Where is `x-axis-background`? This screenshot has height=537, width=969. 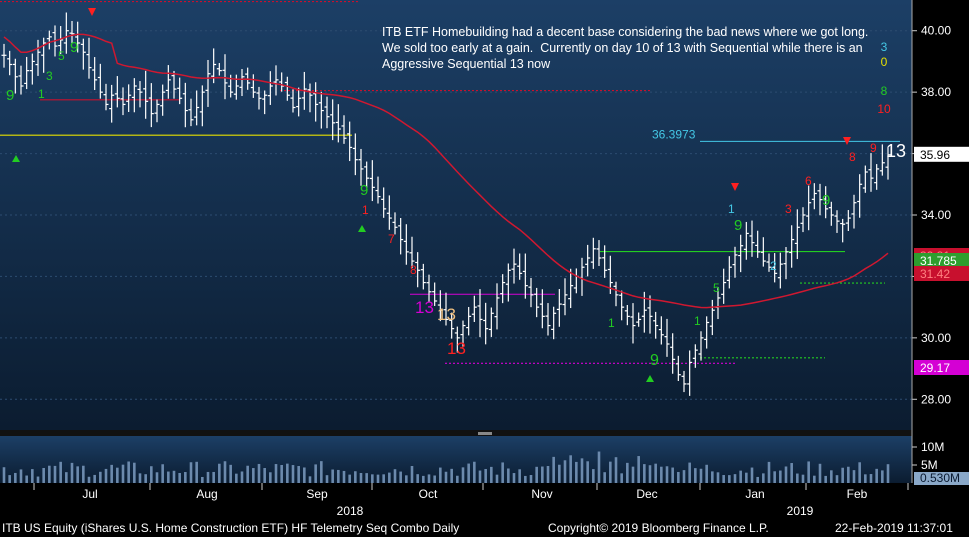 x-axis-background is located at coordinates (456, 501).